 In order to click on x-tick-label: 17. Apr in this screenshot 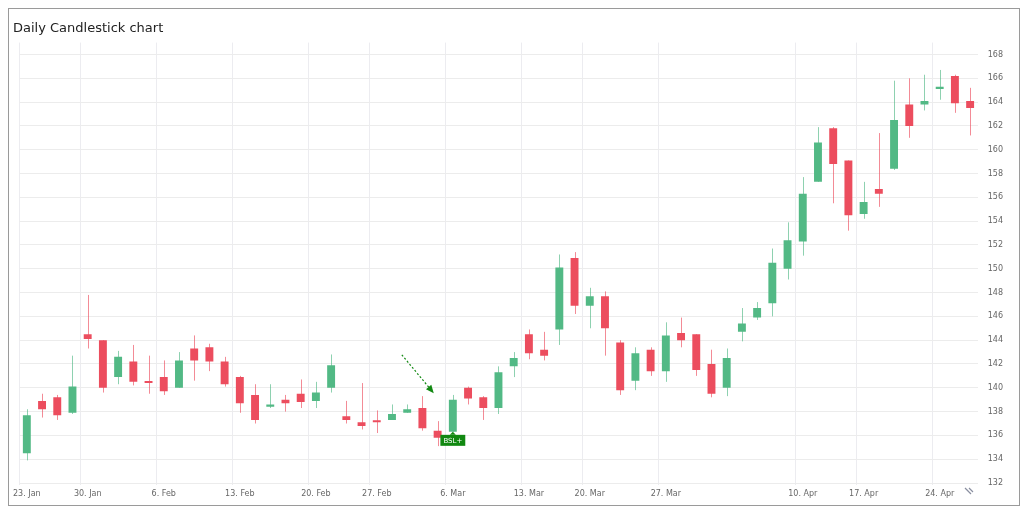, I will do `click(864, 494)`.